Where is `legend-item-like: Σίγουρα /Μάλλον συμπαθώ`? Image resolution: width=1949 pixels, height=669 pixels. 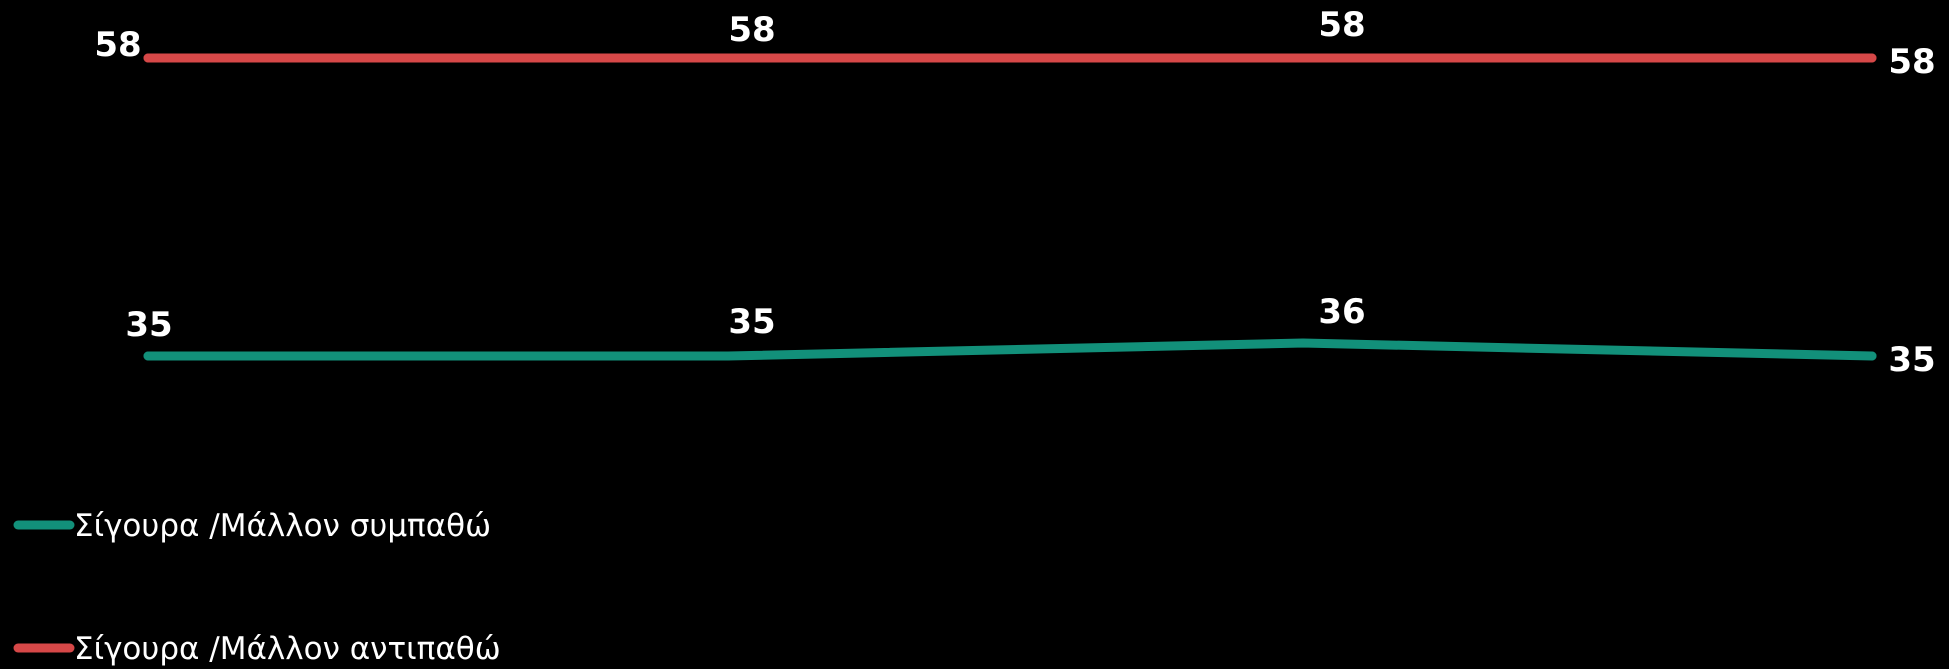 legend-item-like: Σίγουρα /Μάλλον συμπαθώ is located at coordinates (252, 526).